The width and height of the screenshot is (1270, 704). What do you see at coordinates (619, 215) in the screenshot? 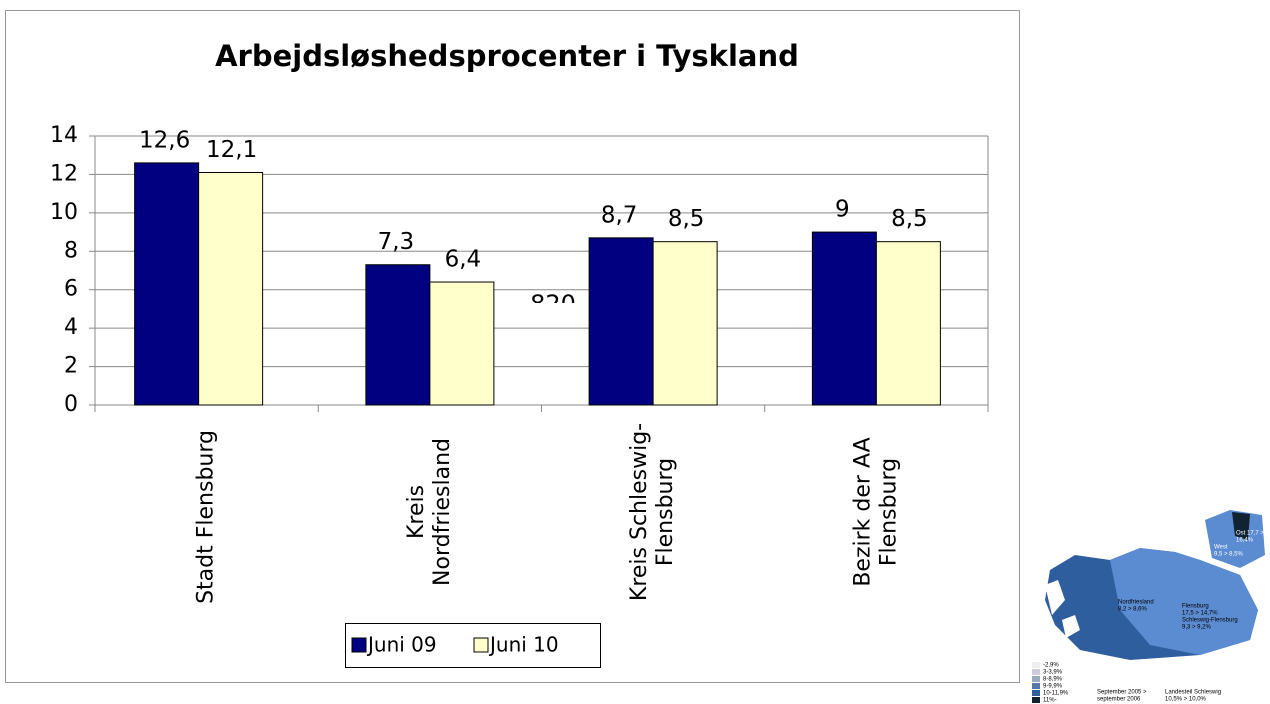
I see `value-label: 8,7` at bounding box center [619, 215].